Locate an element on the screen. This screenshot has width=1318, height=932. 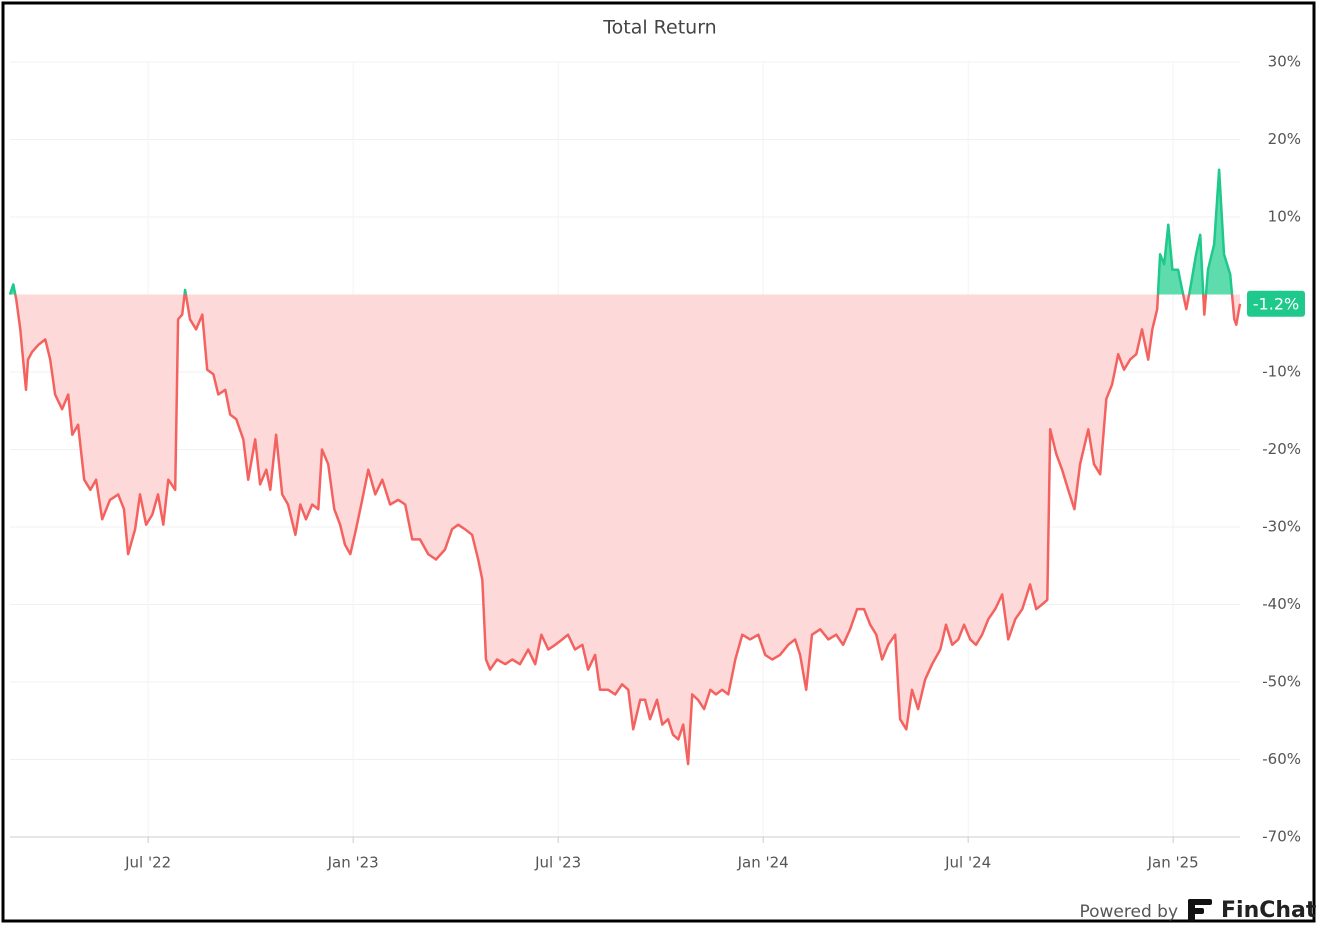
chart-title: Total Return is located at coordinates (659, 28).